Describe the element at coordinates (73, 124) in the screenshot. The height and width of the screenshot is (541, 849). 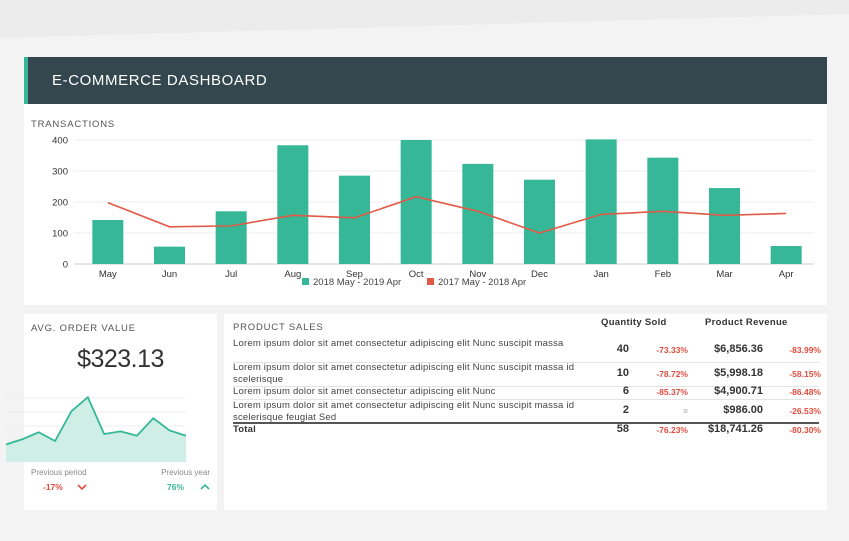
I see `transactions-title: TRANSACTIONS` at that location.